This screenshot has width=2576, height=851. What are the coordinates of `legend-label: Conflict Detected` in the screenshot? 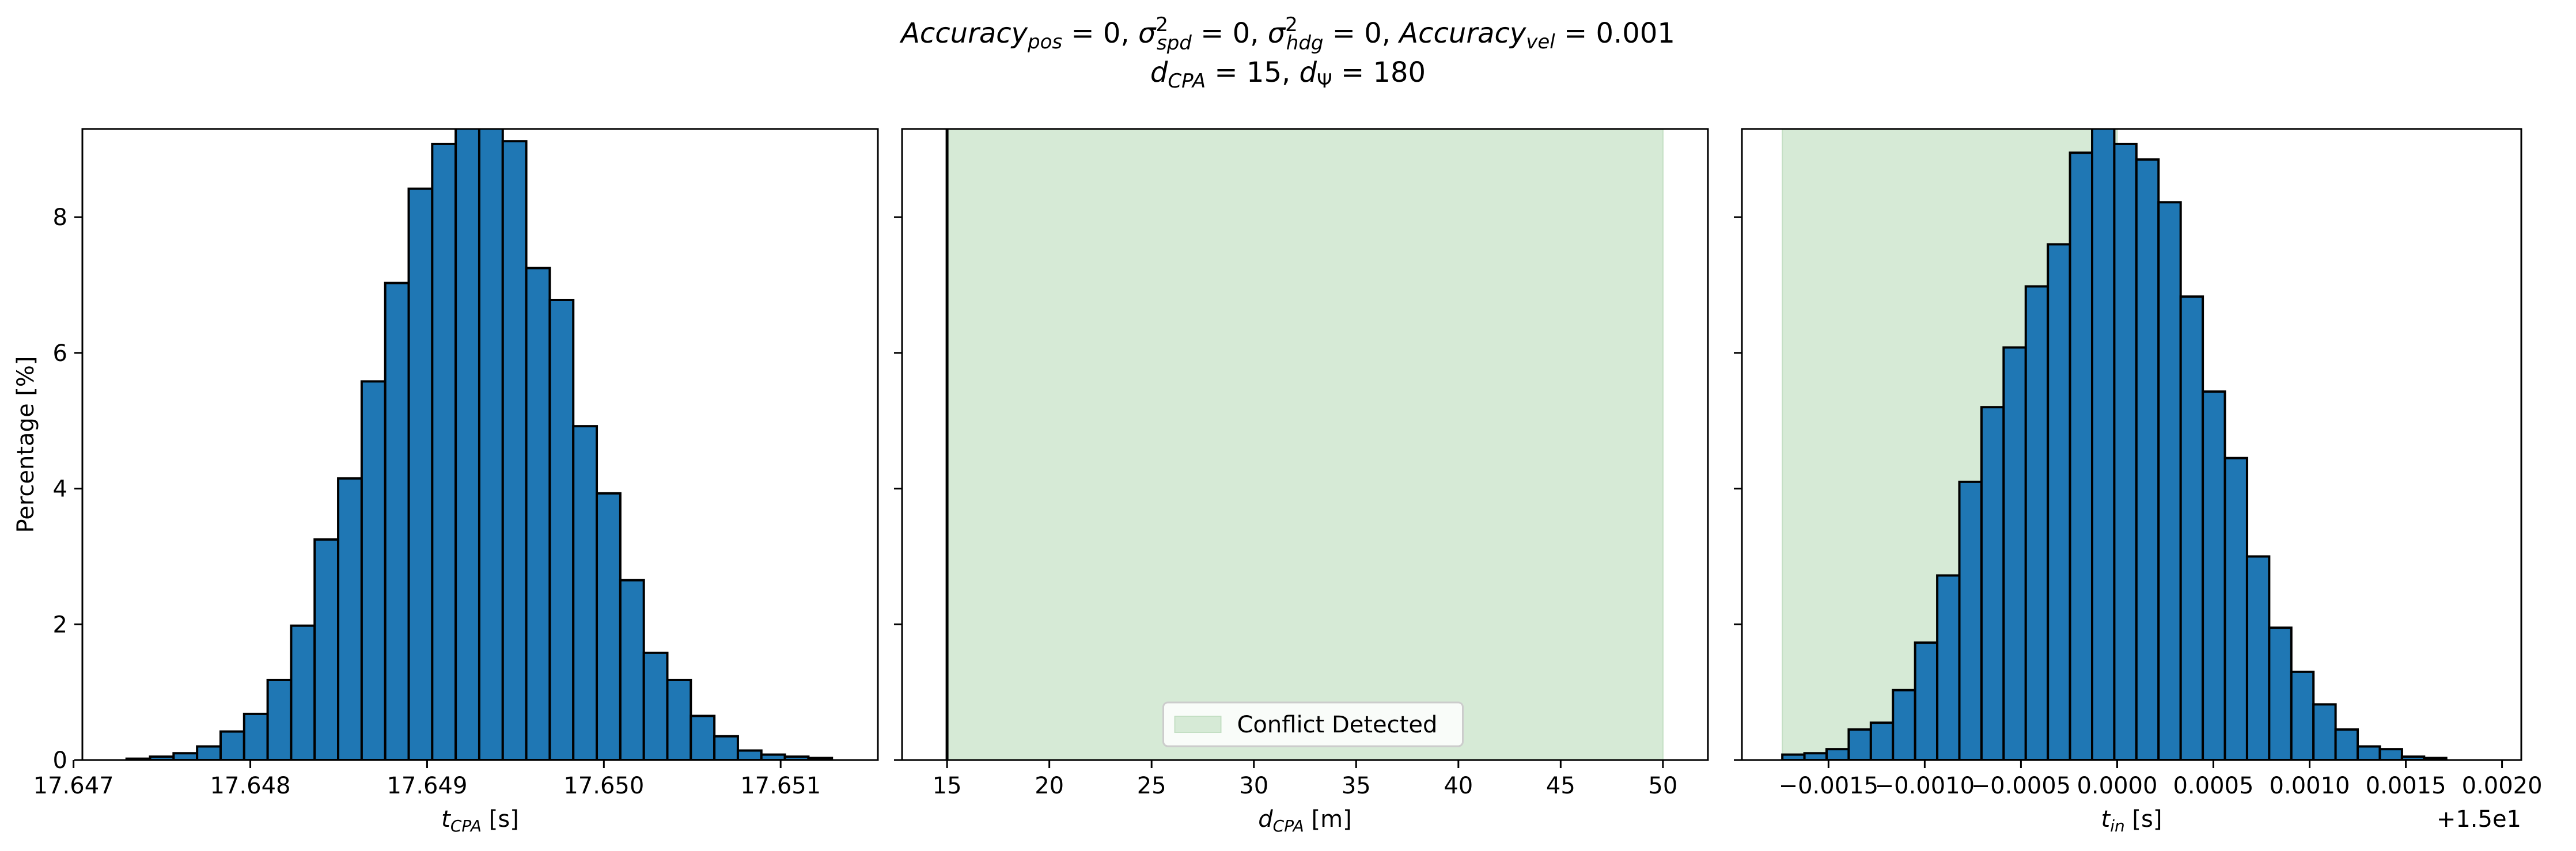 It's located at (1337, 725).